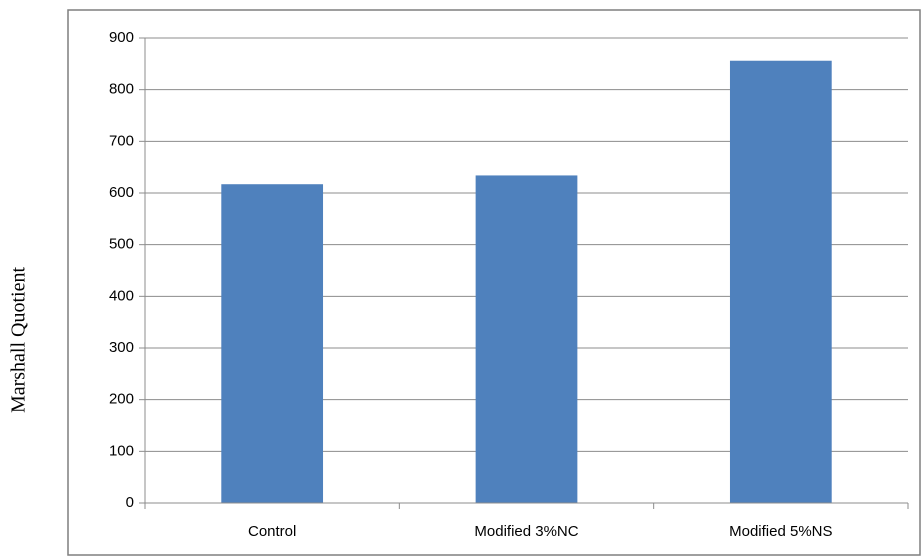  I want to click on y-tick-label: 300, so click(121, 347).